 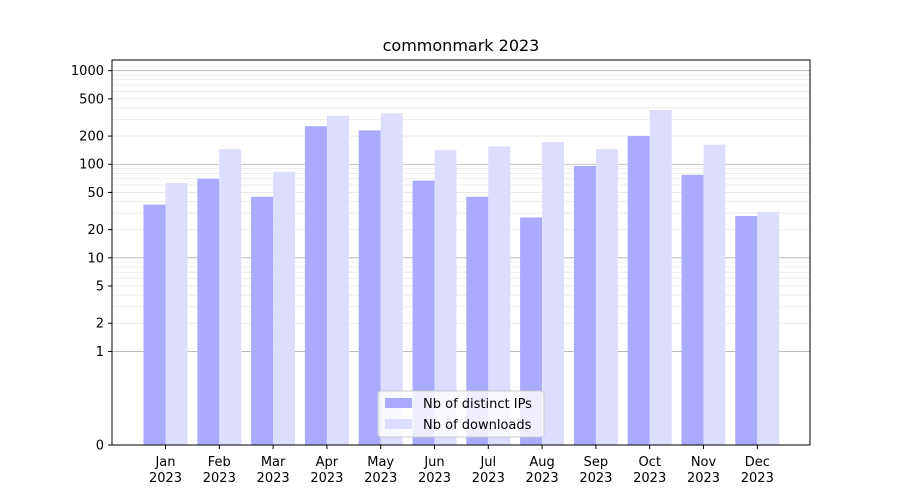 I want to click on y-axis: 0 1 2 5 10 20 50 100 200 500 1000, so click(x=91, y=259).